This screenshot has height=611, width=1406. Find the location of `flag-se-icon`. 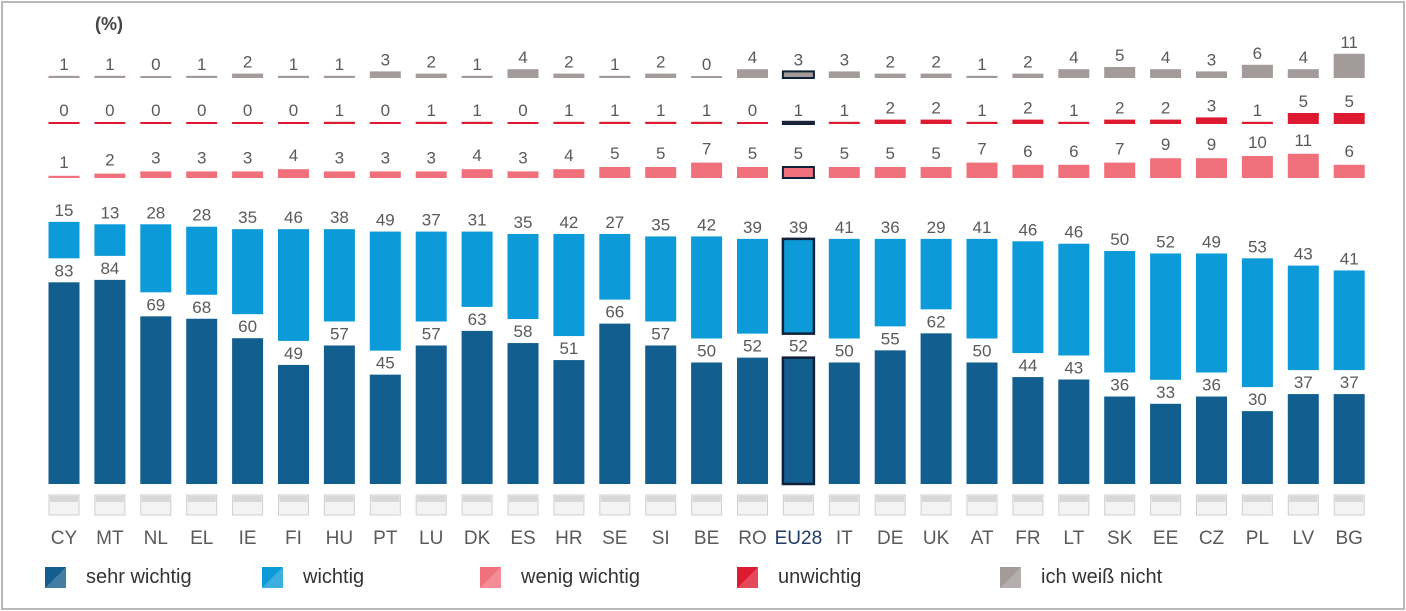

flag-se-icon is located at coordinates (615, 505).